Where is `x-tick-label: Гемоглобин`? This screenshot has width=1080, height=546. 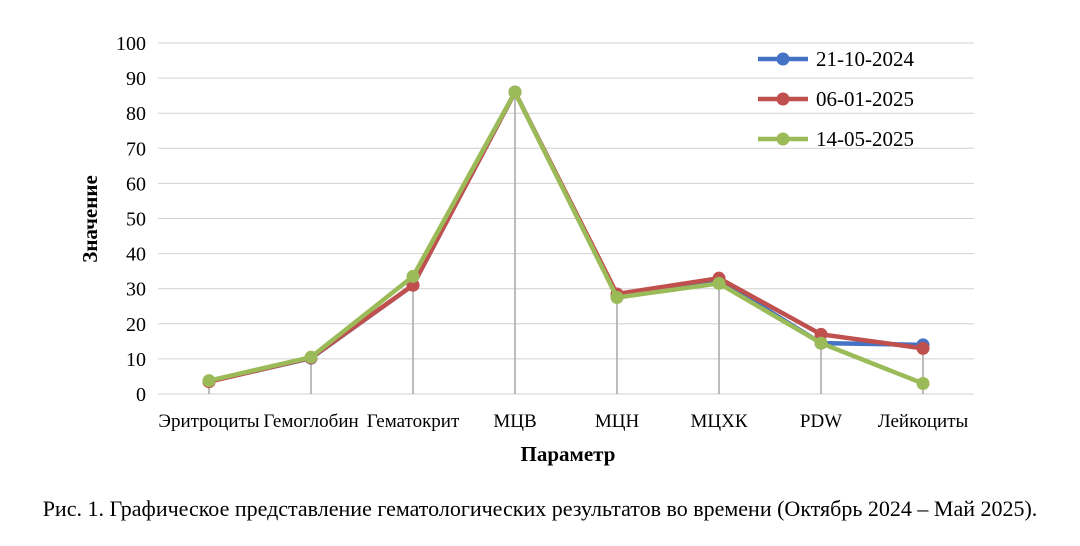 x-tick-label: Гемоглобин is located at coordinates (310, 421).